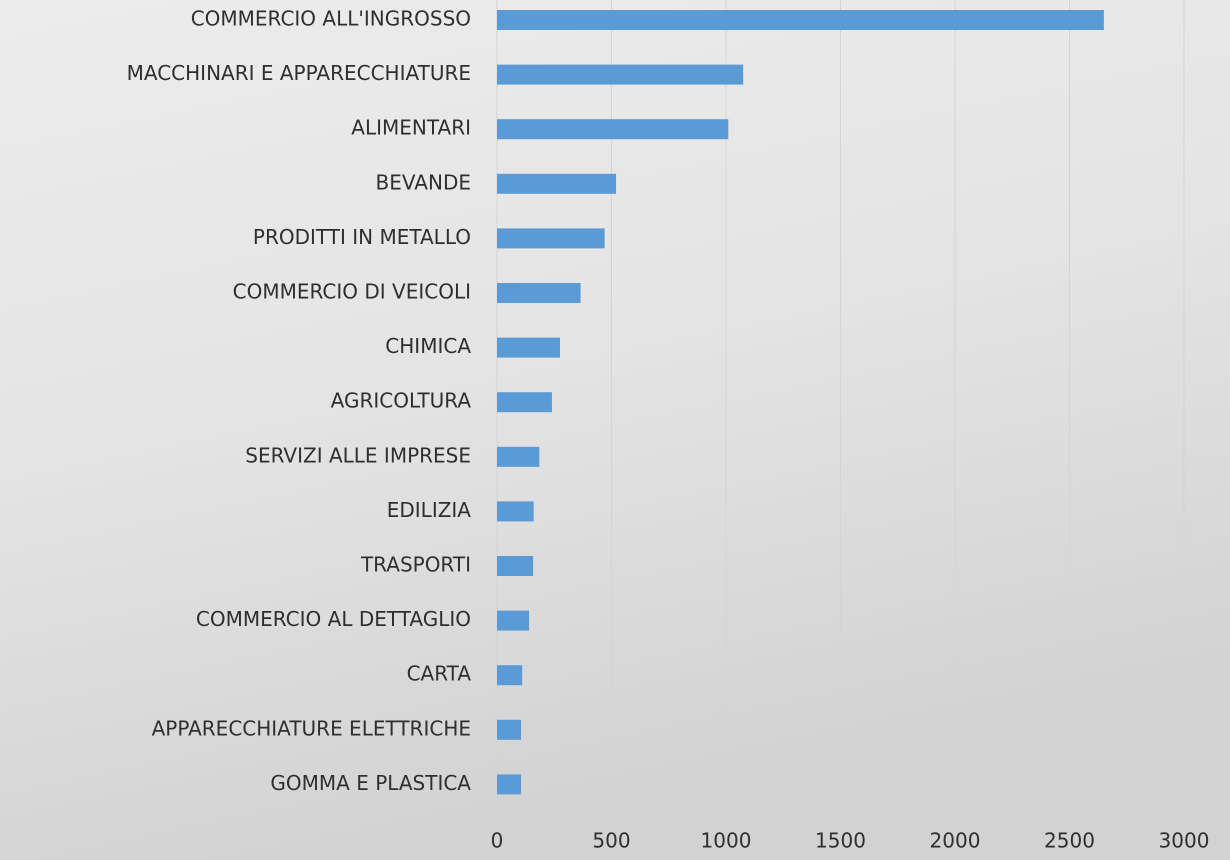 This screenshot has width=1230, height=860. Describe the element at coordinates (352, 292) in the screenshot. I see `y-tick-label: COMMERCIO DI VEICOLI` at that location.